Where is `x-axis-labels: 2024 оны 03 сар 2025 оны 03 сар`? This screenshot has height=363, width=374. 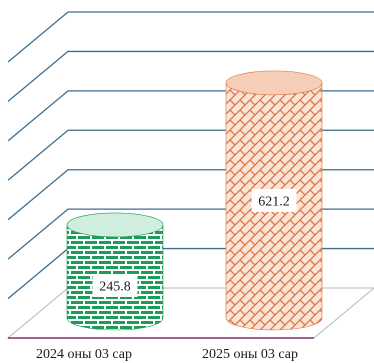
x-axis-labels: 2024 оны 03 сар 2025 оны 03 сар is located at coordinates (167, 354).